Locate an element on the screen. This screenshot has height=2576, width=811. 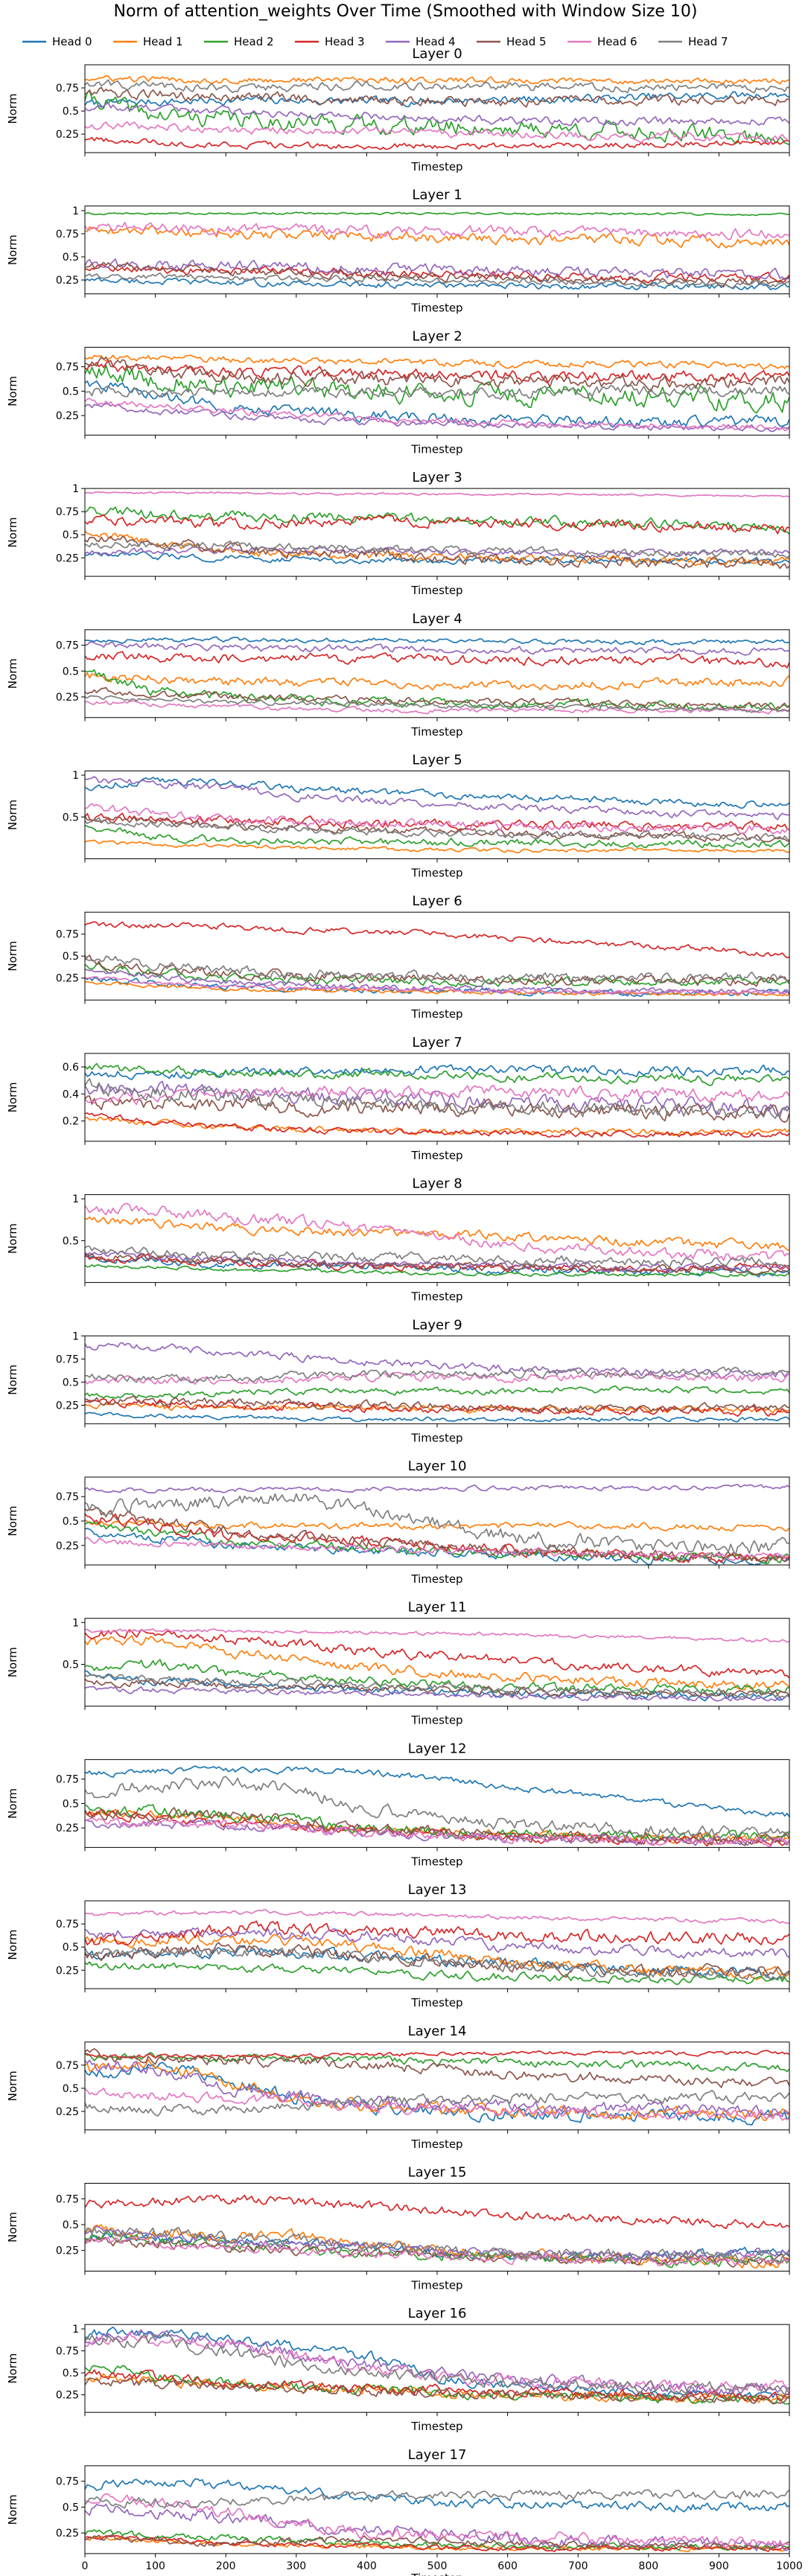
y-tick-label: 0.4 is located at coordinates (71, 1094).